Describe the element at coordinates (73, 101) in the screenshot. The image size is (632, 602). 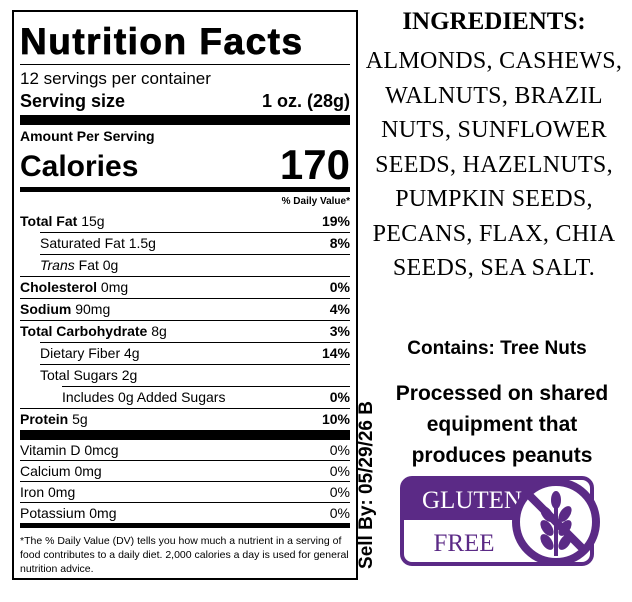
I see `label: Serving size` at that location.